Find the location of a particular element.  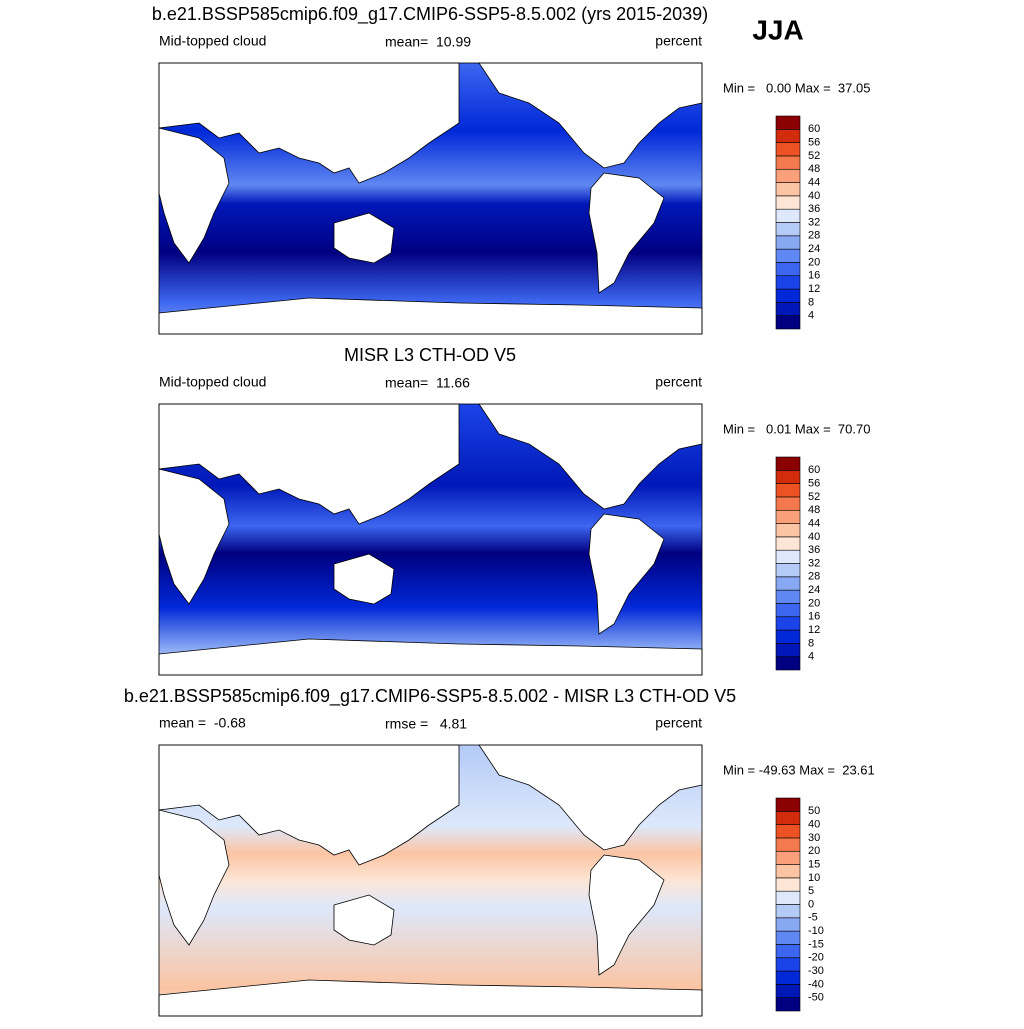

colorbar-label: -10 is located at coordinates (816, 931).